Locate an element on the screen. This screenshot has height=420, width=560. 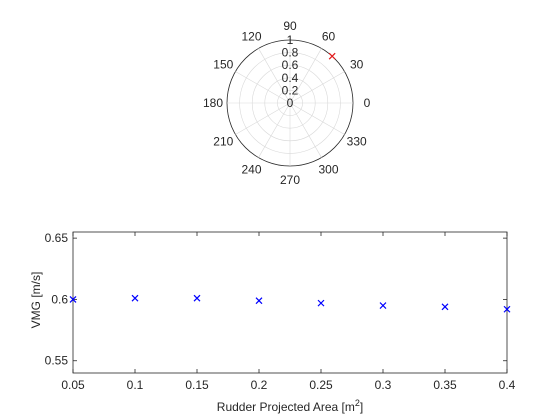
polar-angle-tick-label: 270 is located at coordinates (290, 180).